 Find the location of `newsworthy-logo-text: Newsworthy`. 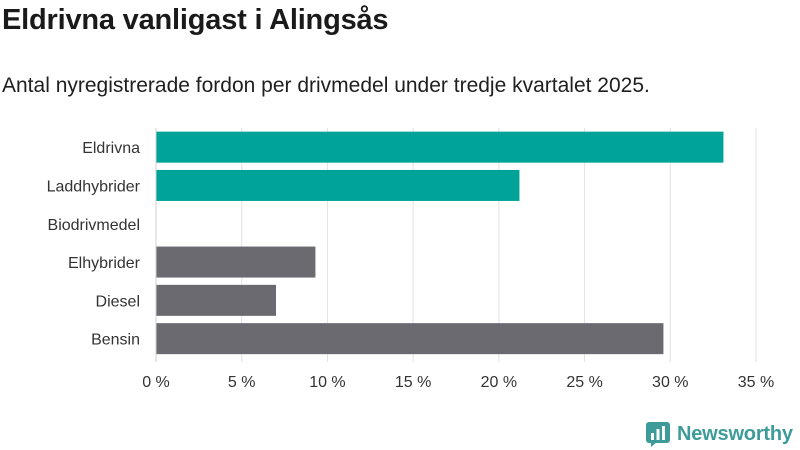

newsworthy-logo-text: Newsworthy is located at coordinates (735, 433).